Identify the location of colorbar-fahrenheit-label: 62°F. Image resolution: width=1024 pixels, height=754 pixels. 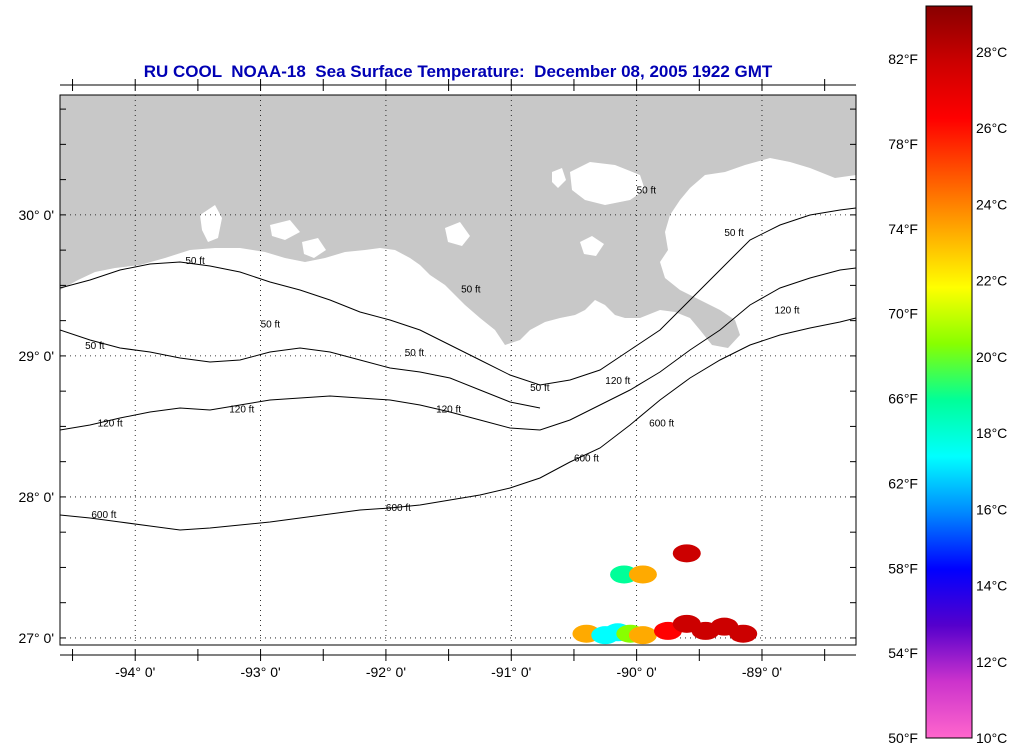
(903, 483).